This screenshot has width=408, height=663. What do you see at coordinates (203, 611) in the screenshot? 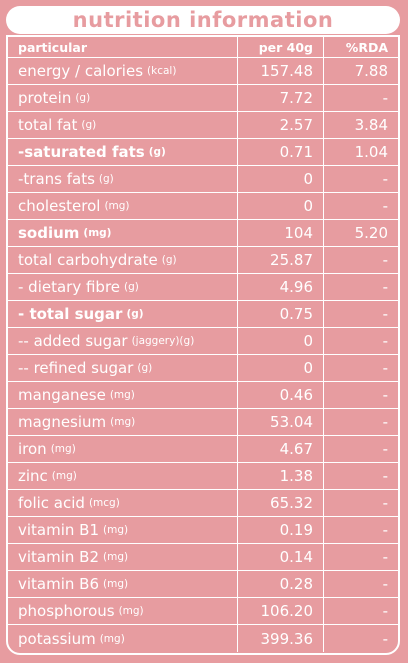
I see `table-row: phosphorous (mg) 106.20-` at bounding box center [203, 611].